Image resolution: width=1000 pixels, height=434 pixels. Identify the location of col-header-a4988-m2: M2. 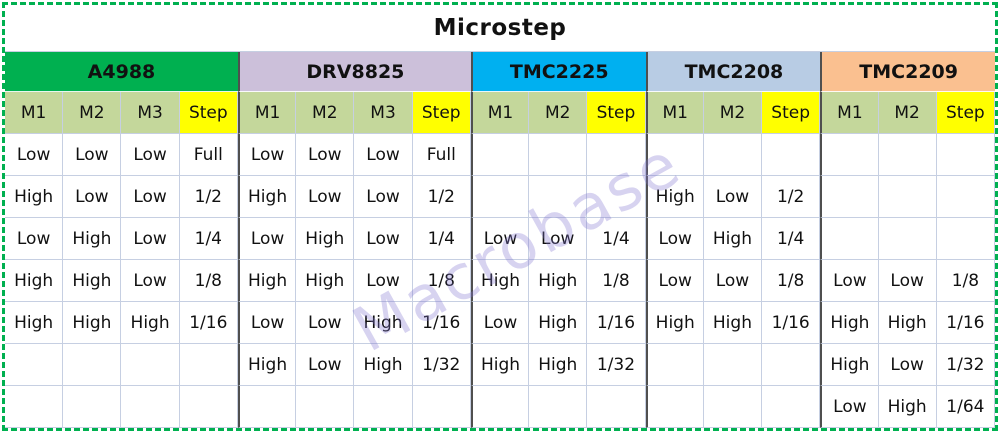
(92, 113).